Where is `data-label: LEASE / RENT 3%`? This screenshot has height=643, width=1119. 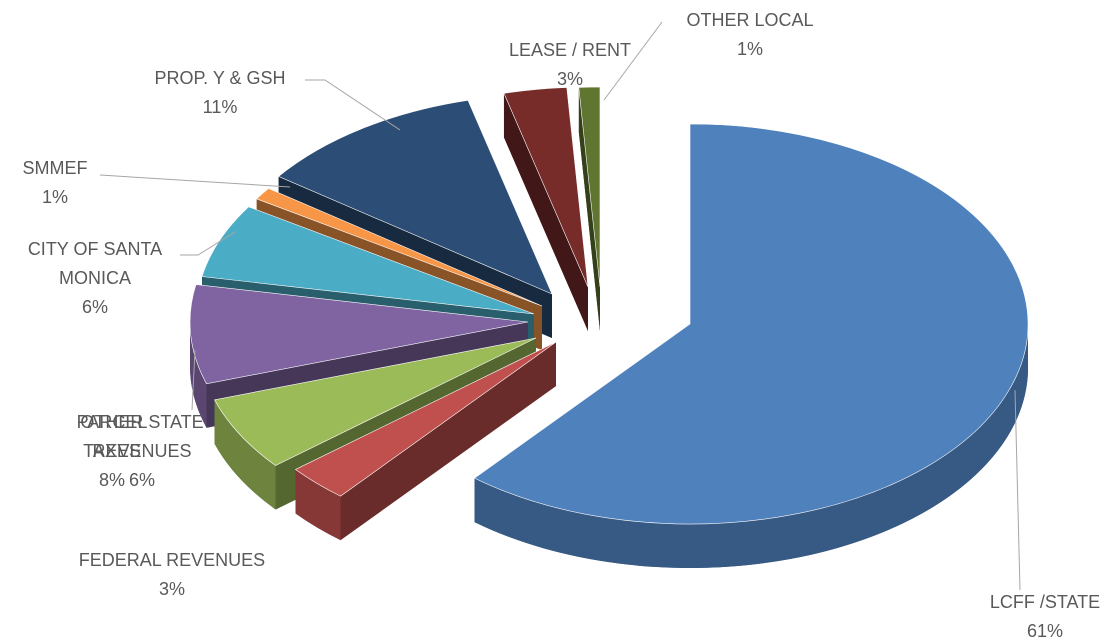 data-label: LEASE / RENT 3% is located at coordinates (570, 65).